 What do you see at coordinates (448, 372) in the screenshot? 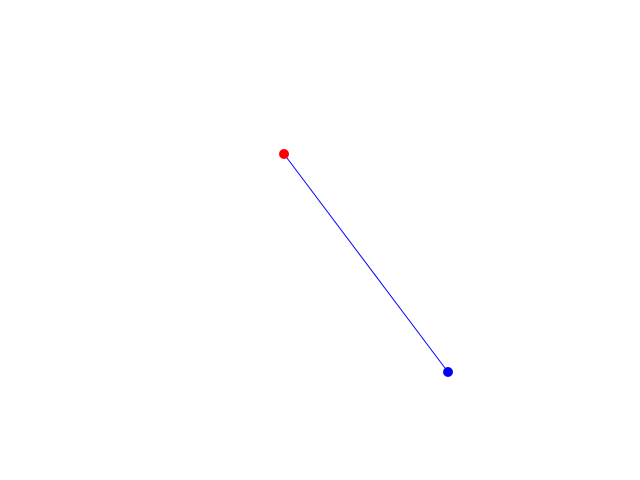
I see `end-point-blue` at bounding box center [448, 372].